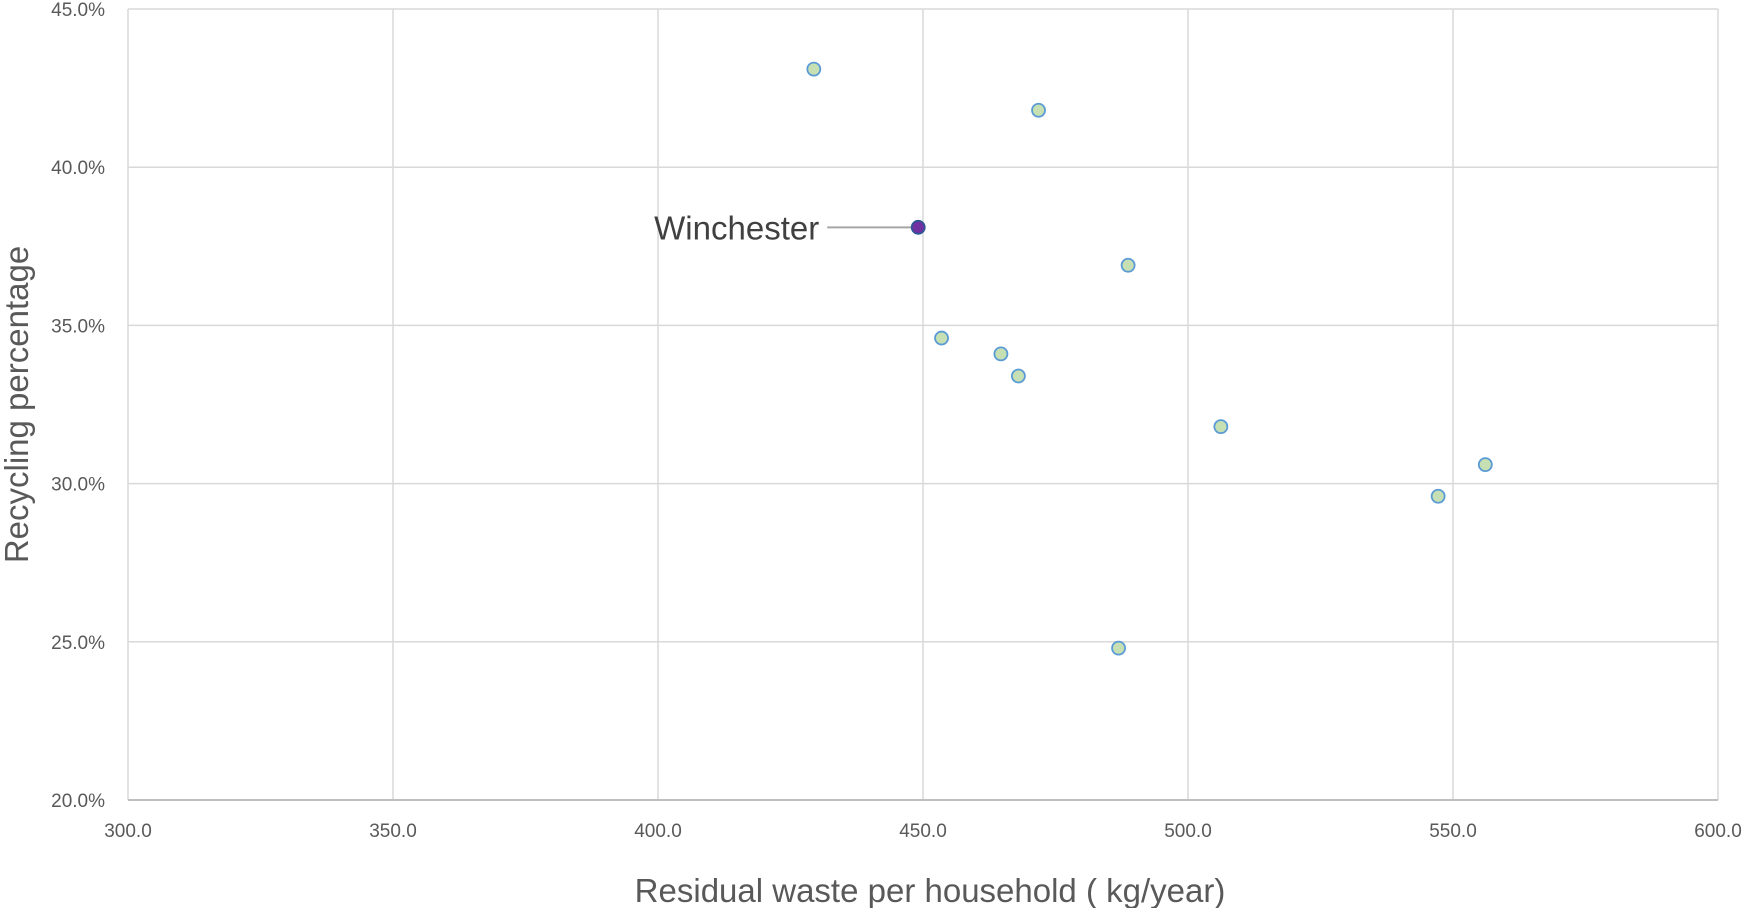 Image resolution: width=1748 pixels, height=908 pixels. What do you see at coordinates (128, 831) in the screenshot?
I see `x-tick-label: 300.0` at bounding box center [128, 831].